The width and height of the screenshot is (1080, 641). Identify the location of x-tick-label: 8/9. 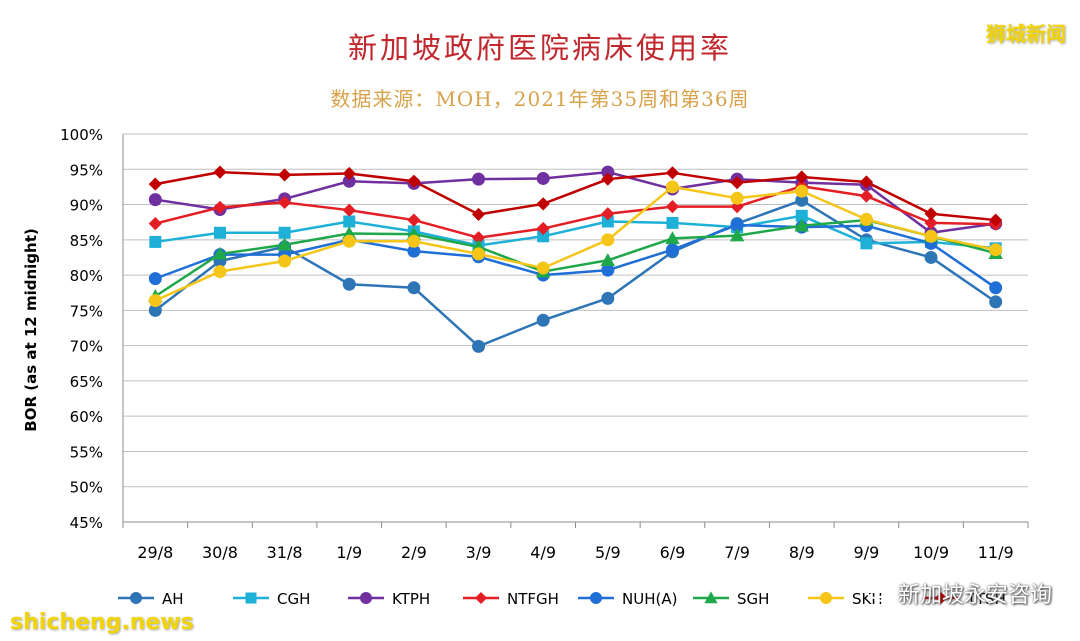
(802, 552).